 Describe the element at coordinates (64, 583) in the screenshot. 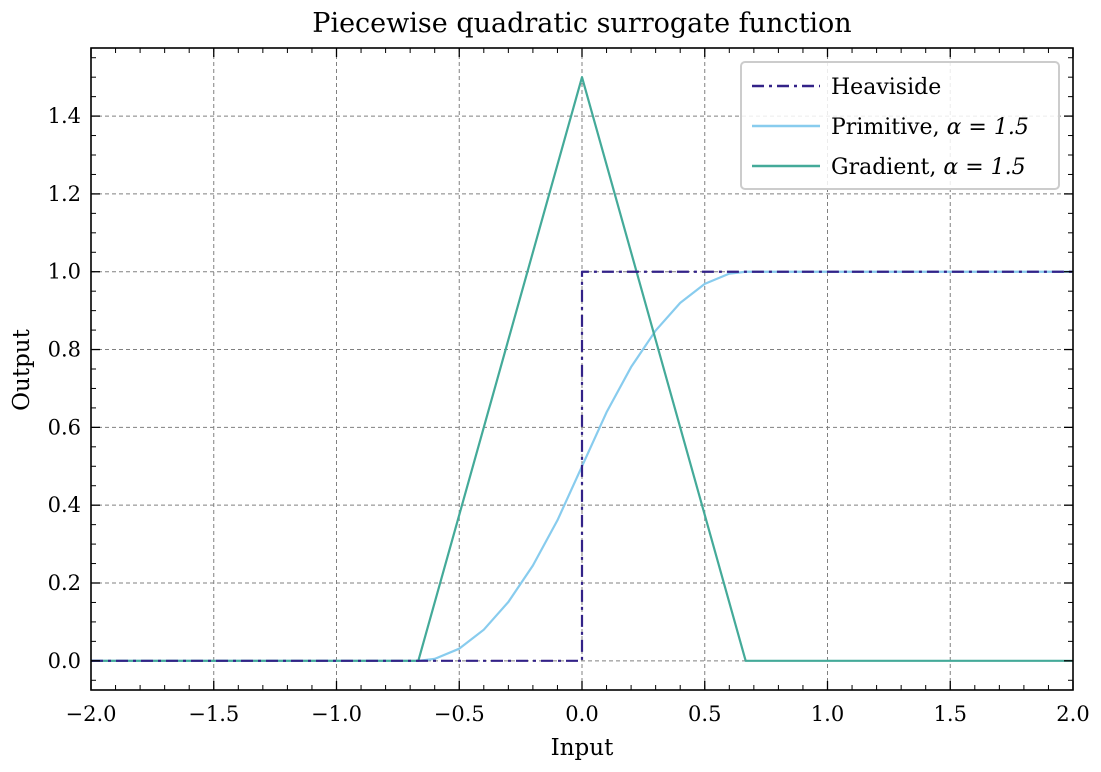

I see `y-tick-label: 0.2` at that location.